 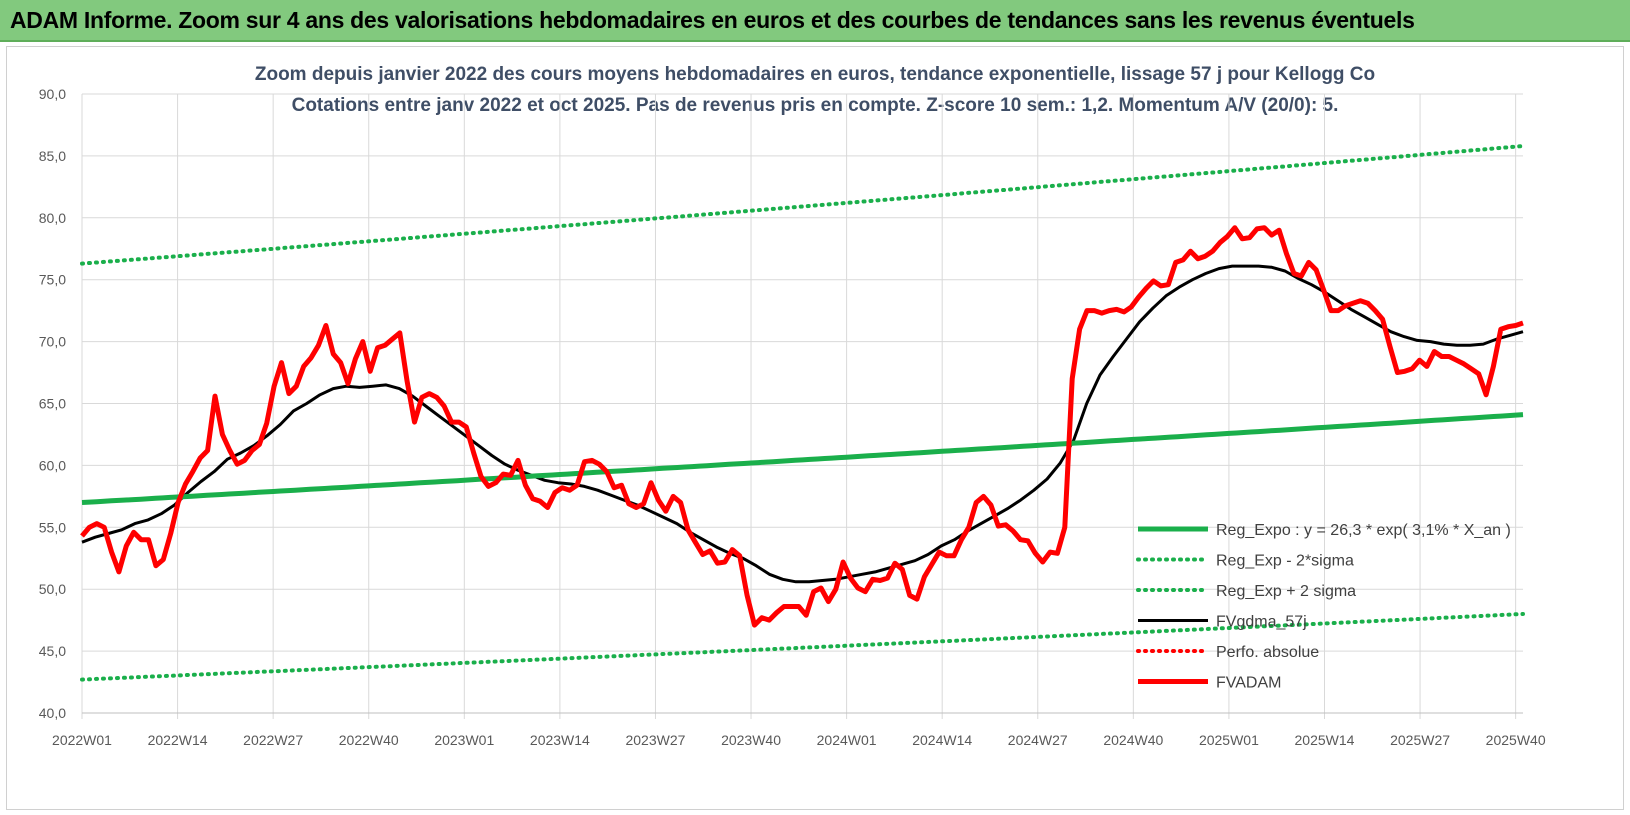 What do you see at coordinates (802, 647) in the screenshot?
I see `reg-exp-minus-2sigma-line` at bounding box center [802, 647].